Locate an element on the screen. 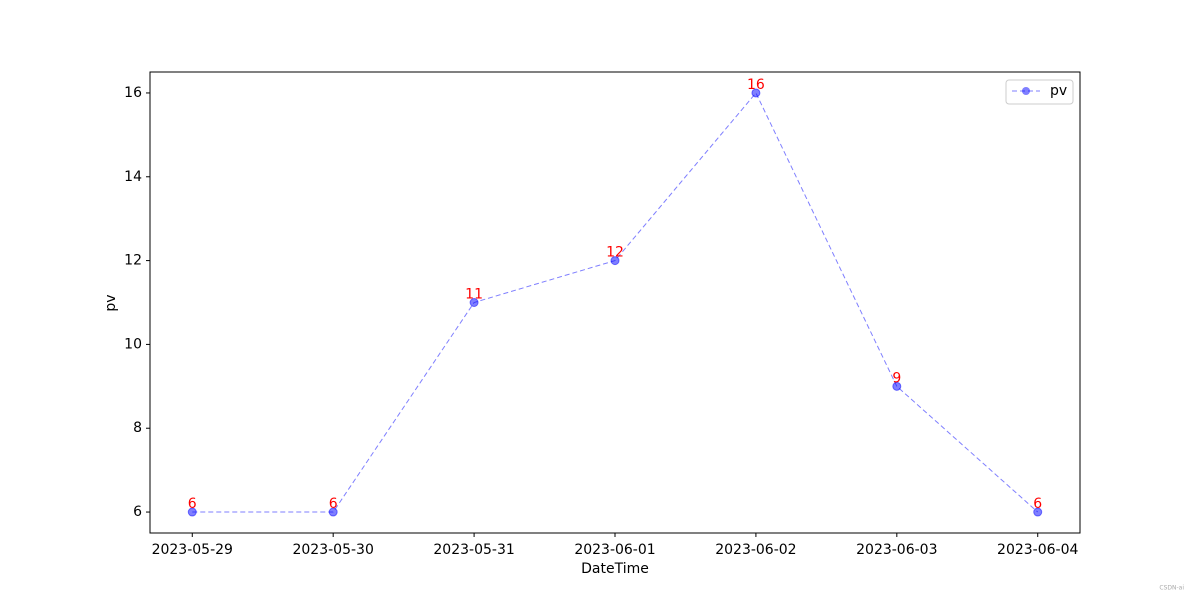 The height and width of the screenshot is (600, 1200). legend-marker is located at coordinates (1026, 91).